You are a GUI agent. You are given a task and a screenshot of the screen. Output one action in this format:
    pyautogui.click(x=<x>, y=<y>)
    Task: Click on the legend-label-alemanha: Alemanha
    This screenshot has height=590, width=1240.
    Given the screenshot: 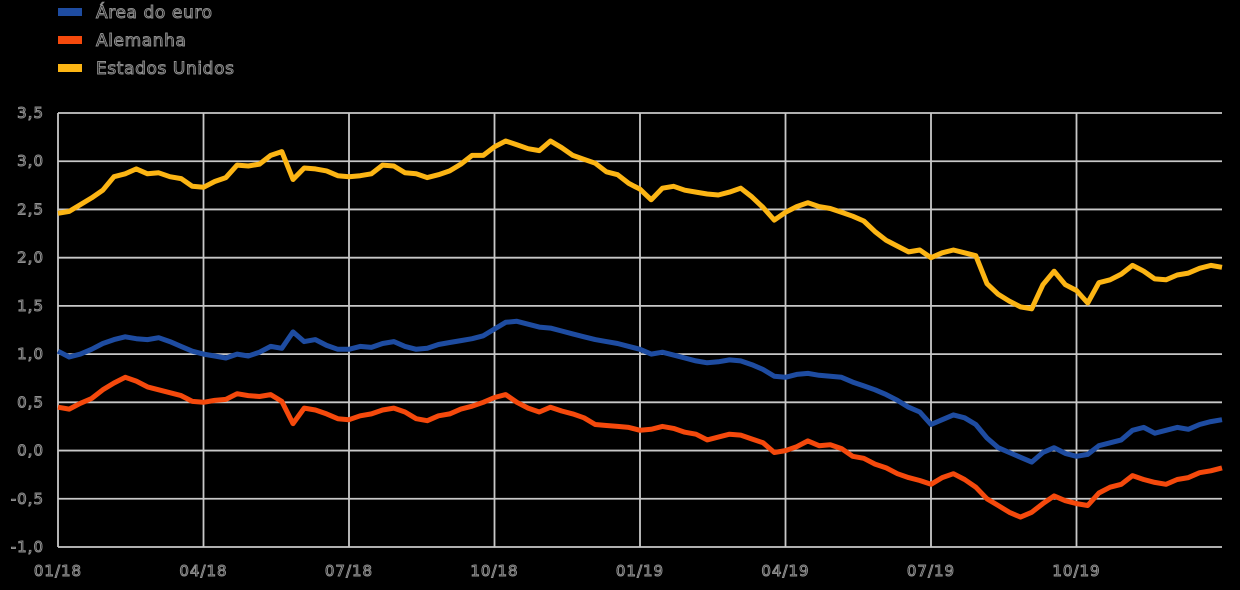 What is the action you would take?
    pyautogui.click(x=141, y=41)
    